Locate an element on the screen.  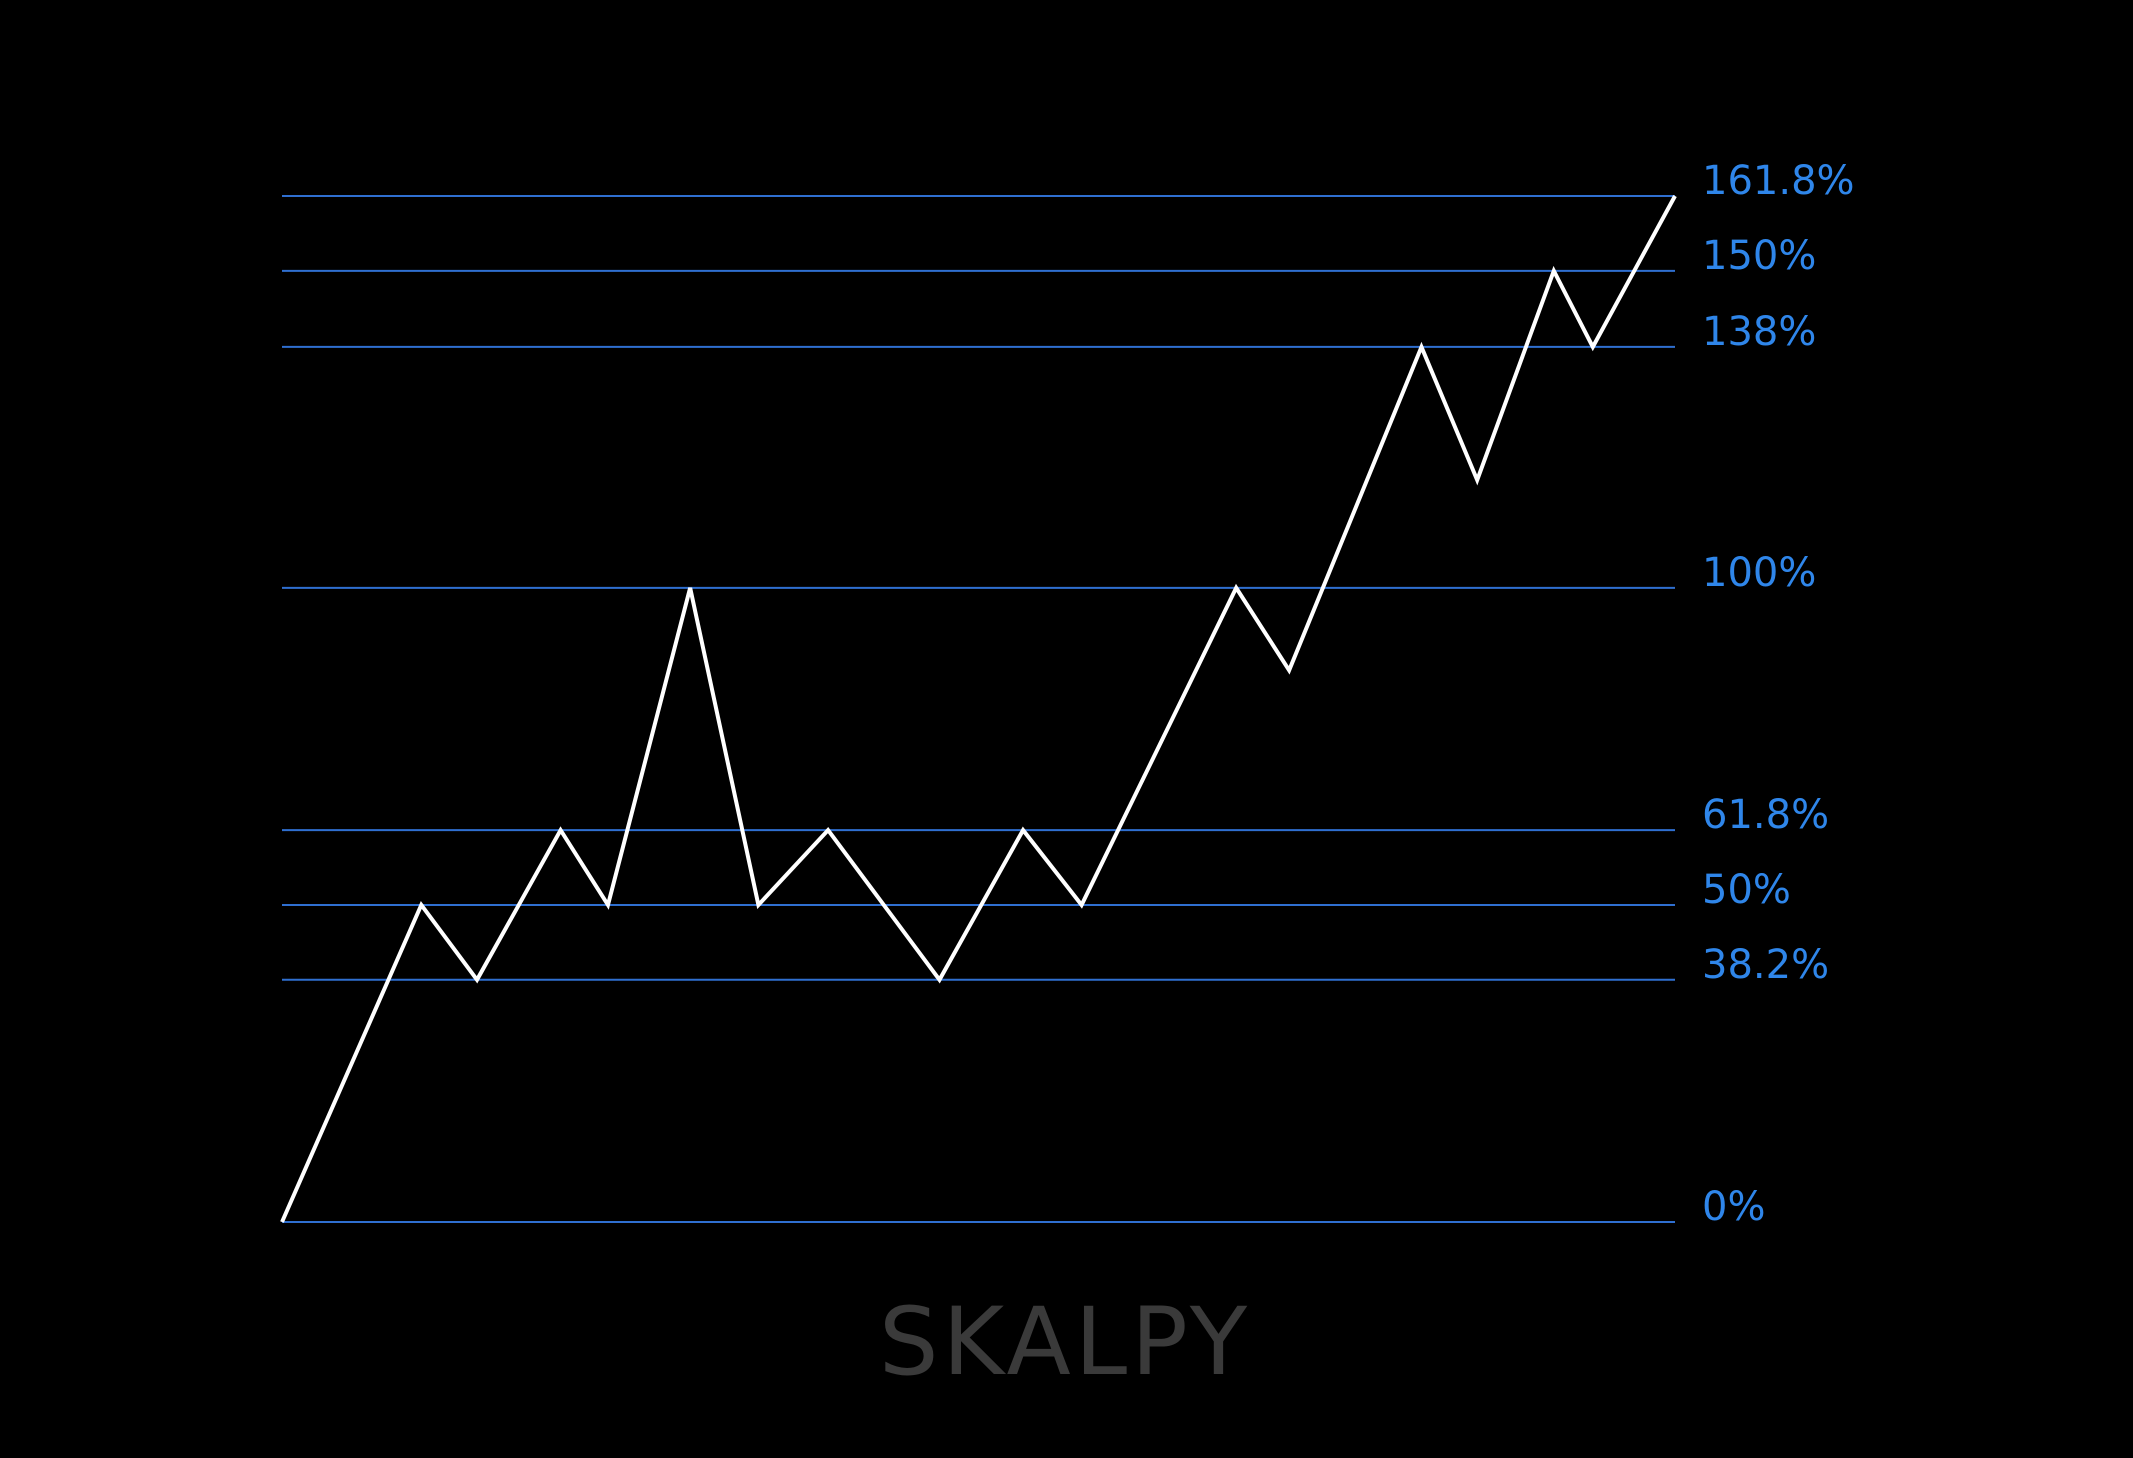
y-tick-label: 0% is located at coordinates (1733, 1207).